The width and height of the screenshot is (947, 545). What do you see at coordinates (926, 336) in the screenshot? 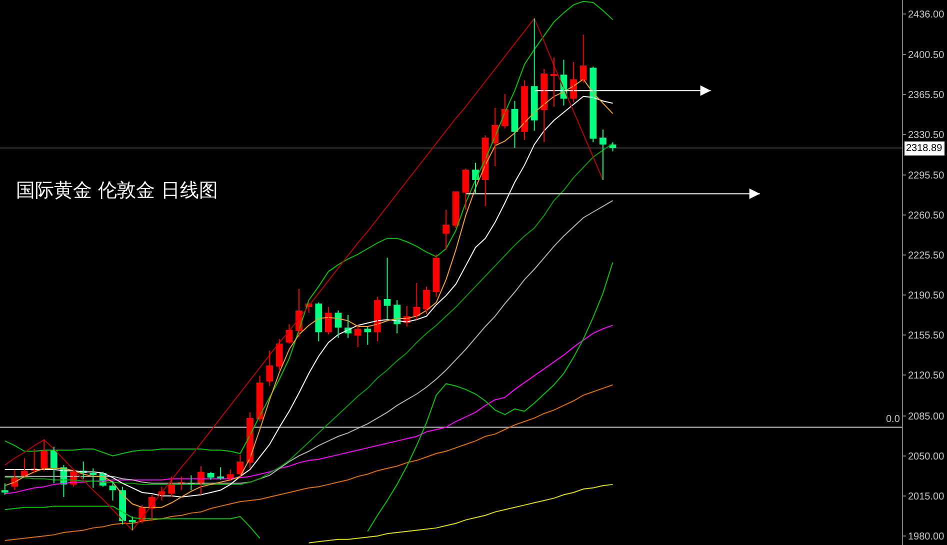
I see `y-tick-label: 2155.50` at bounding box center [926, 336].